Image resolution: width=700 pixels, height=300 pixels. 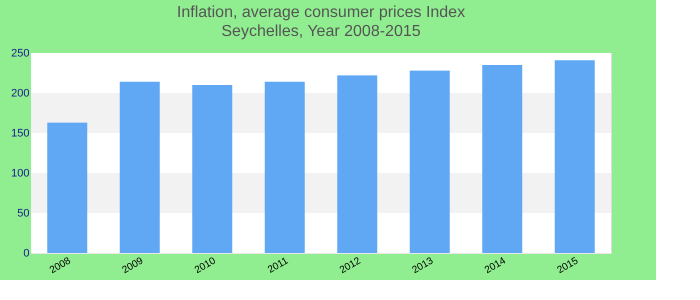 What do you see at coordinates (568, 265) in the screenshot?
I see `x-tick-label: 2015` at bounding box center [568, 265].